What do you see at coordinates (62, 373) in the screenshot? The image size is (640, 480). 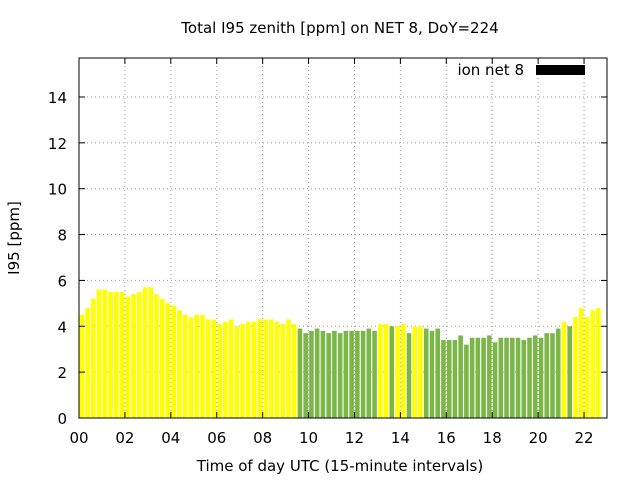 I see `y-tick-label: 2` at bounding box center [62, 373].